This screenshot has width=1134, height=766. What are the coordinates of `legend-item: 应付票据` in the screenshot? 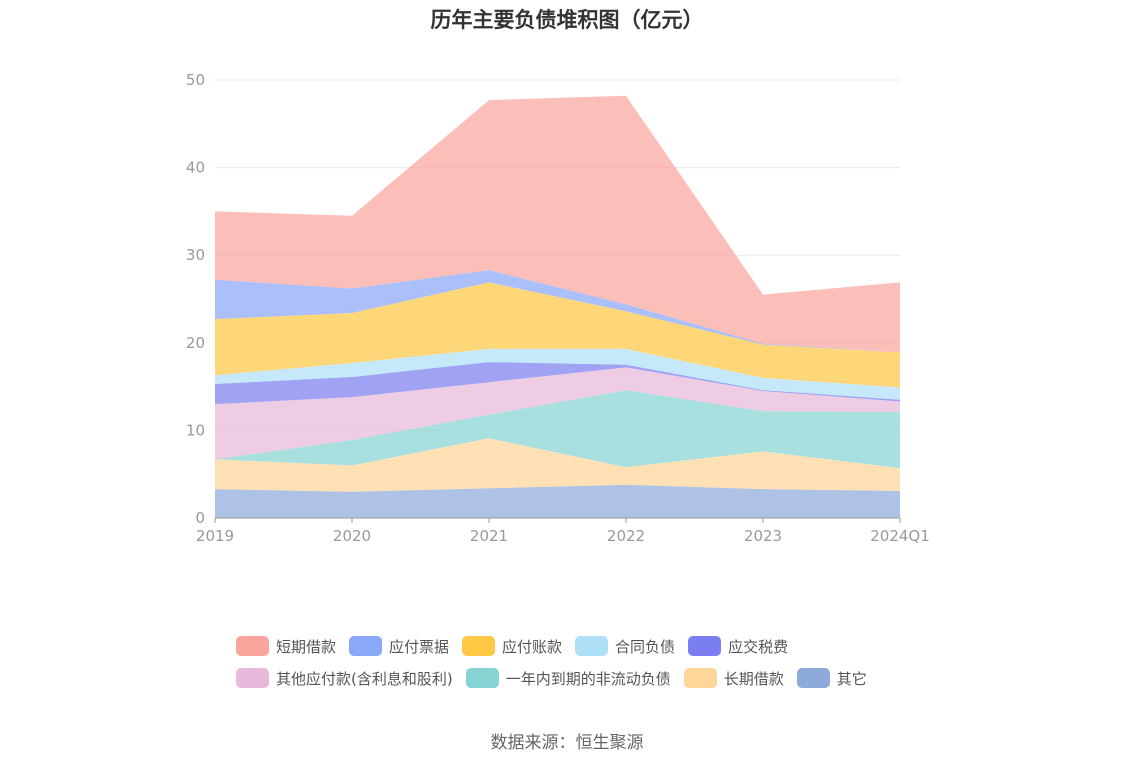 It's located at (399, 646).